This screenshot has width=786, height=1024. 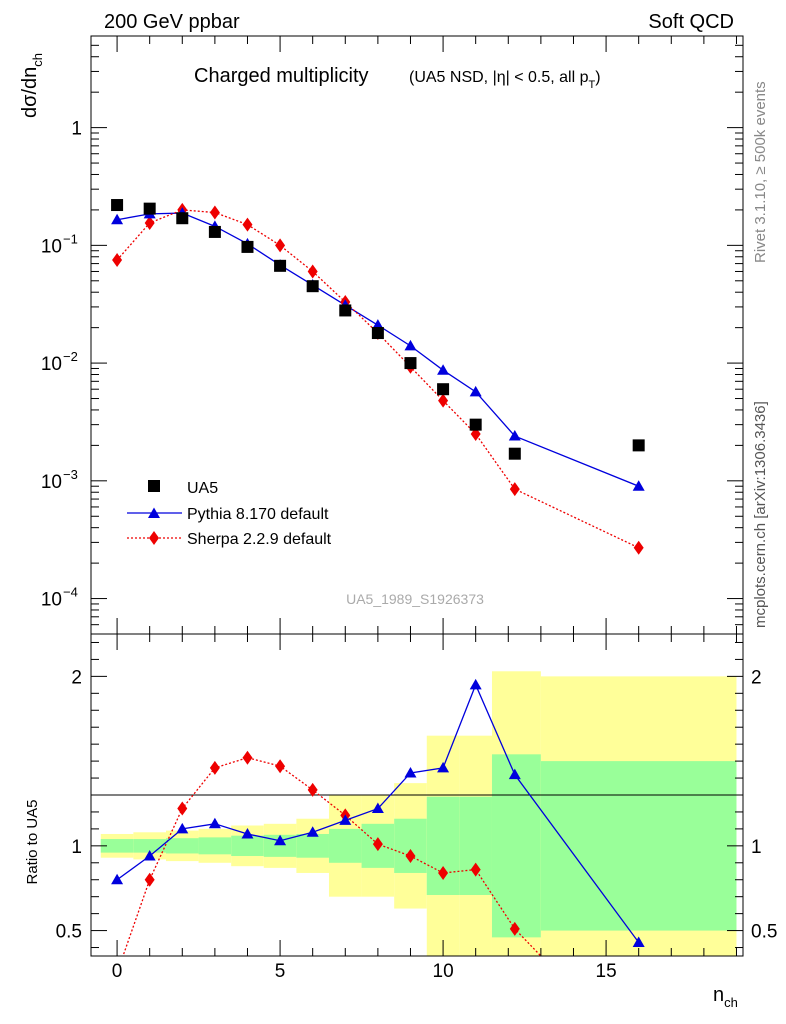 I want to click on main-y-tick-exp: −3, so click(x=70, y=474).